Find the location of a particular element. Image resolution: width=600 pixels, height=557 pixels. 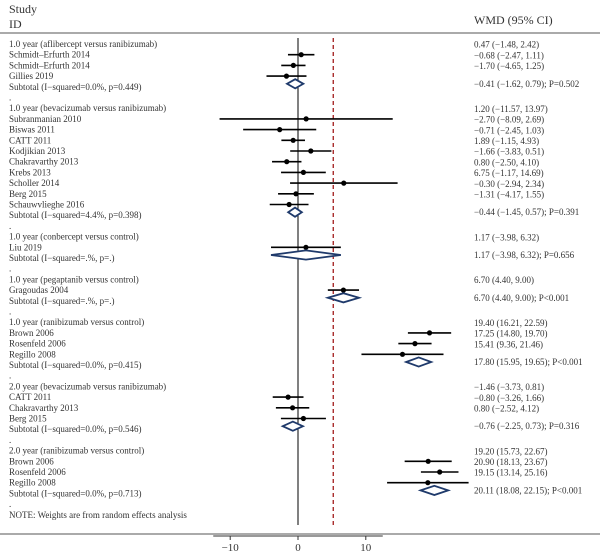

effect-label: 1.17 (−3.98, 6.32) is located at coordinates (506, 237).